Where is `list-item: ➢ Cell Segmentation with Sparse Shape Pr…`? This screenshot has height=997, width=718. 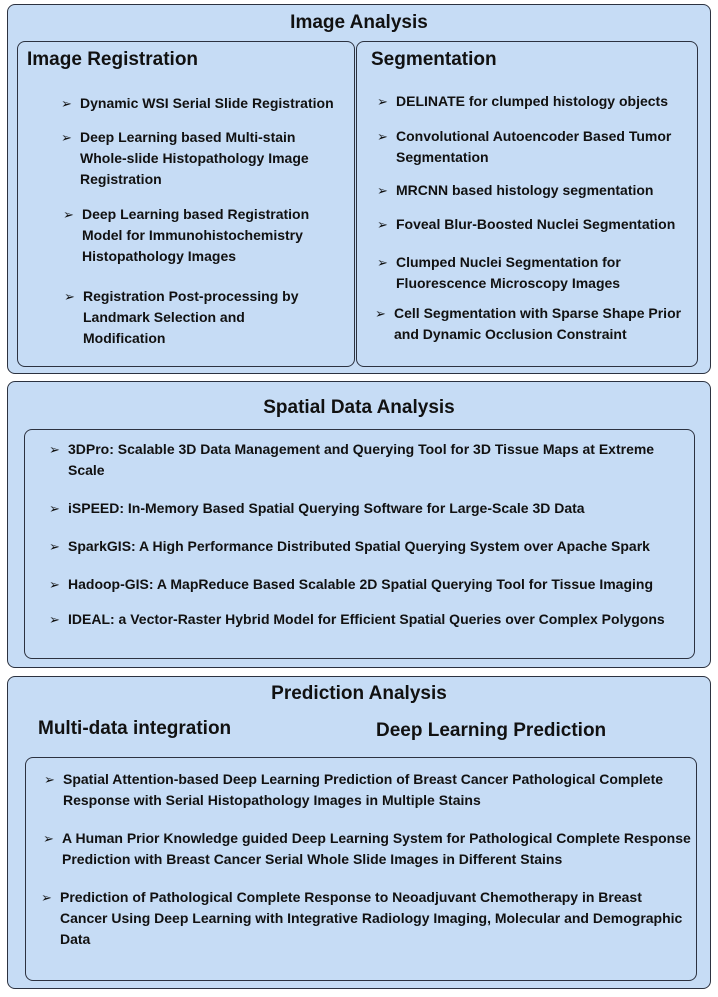
list-item: ➢ Cell Segmentation with Sparse Shape Pr… is located at coordinates (528, 323).